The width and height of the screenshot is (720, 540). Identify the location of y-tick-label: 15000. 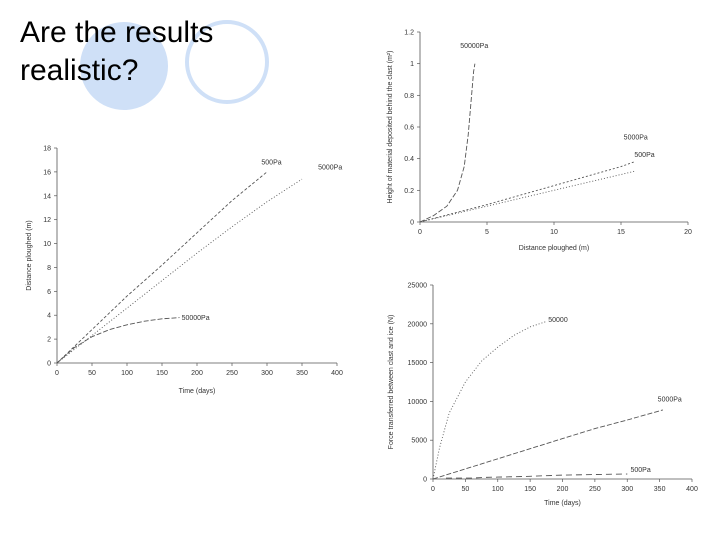
(418, 363).